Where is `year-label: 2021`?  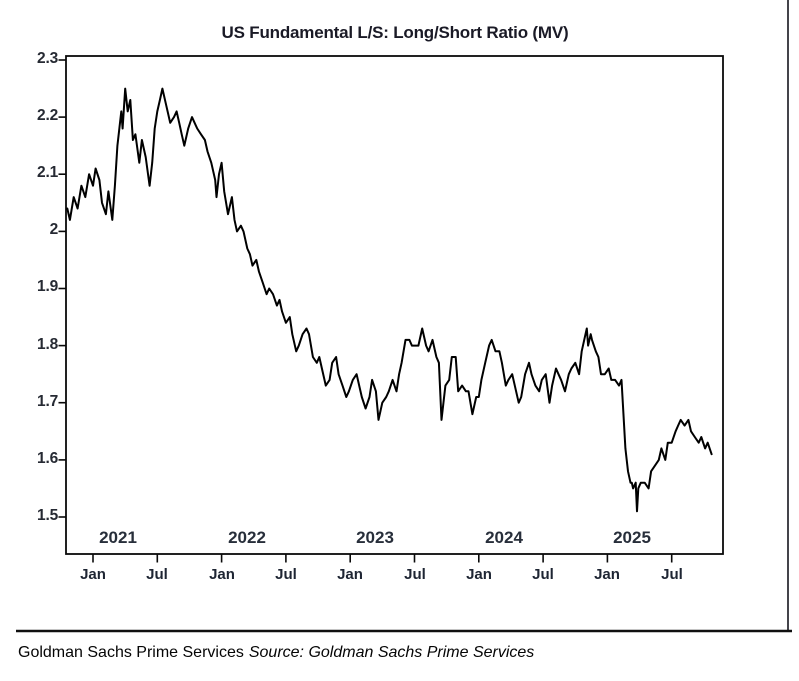 year-label: 2021 is located at coordinates (118, 537).